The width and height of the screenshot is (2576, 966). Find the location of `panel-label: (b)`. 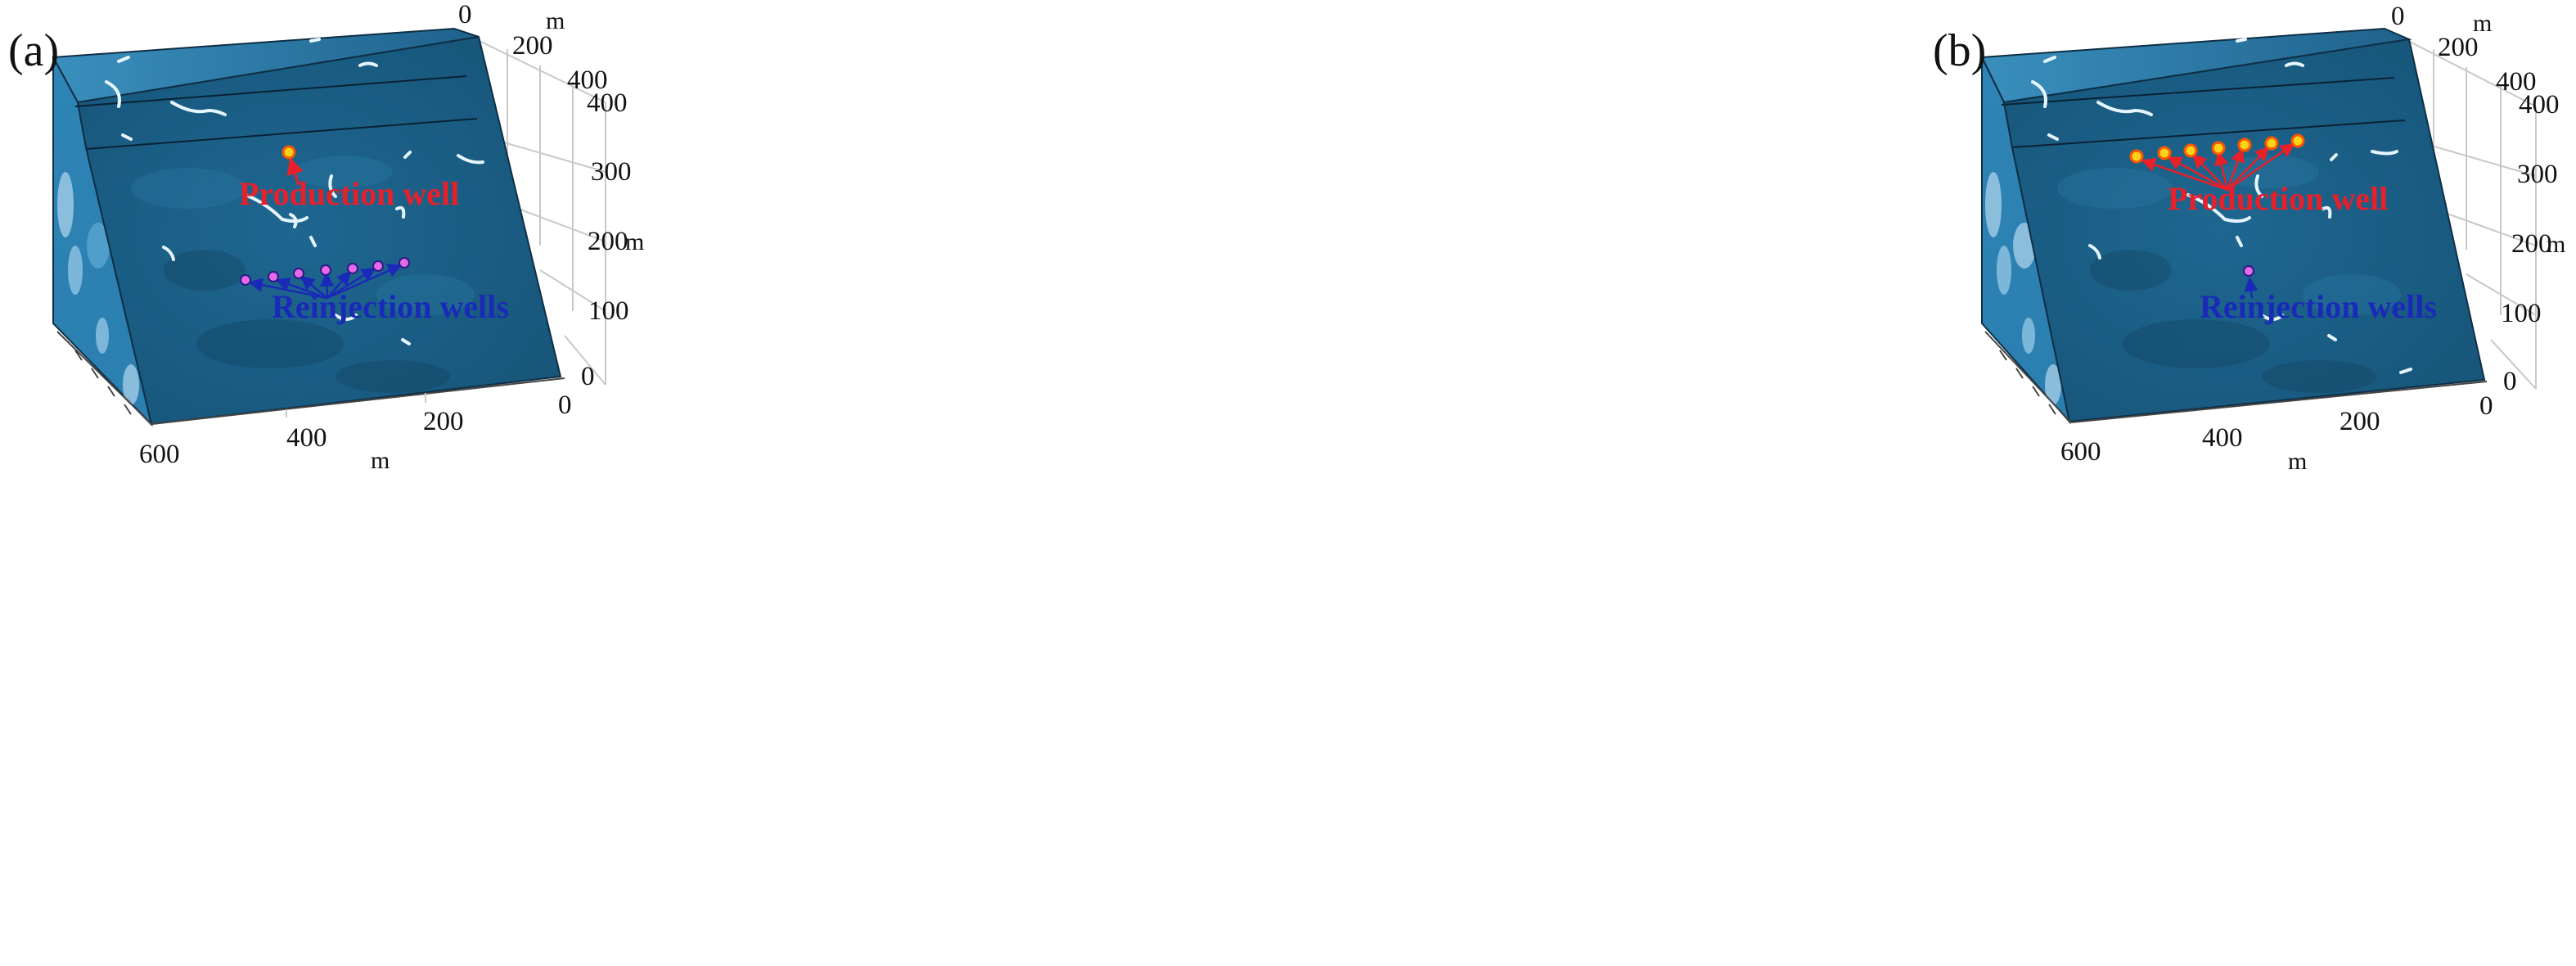

panel-label: (b) is located at coordinates (1959, 50).